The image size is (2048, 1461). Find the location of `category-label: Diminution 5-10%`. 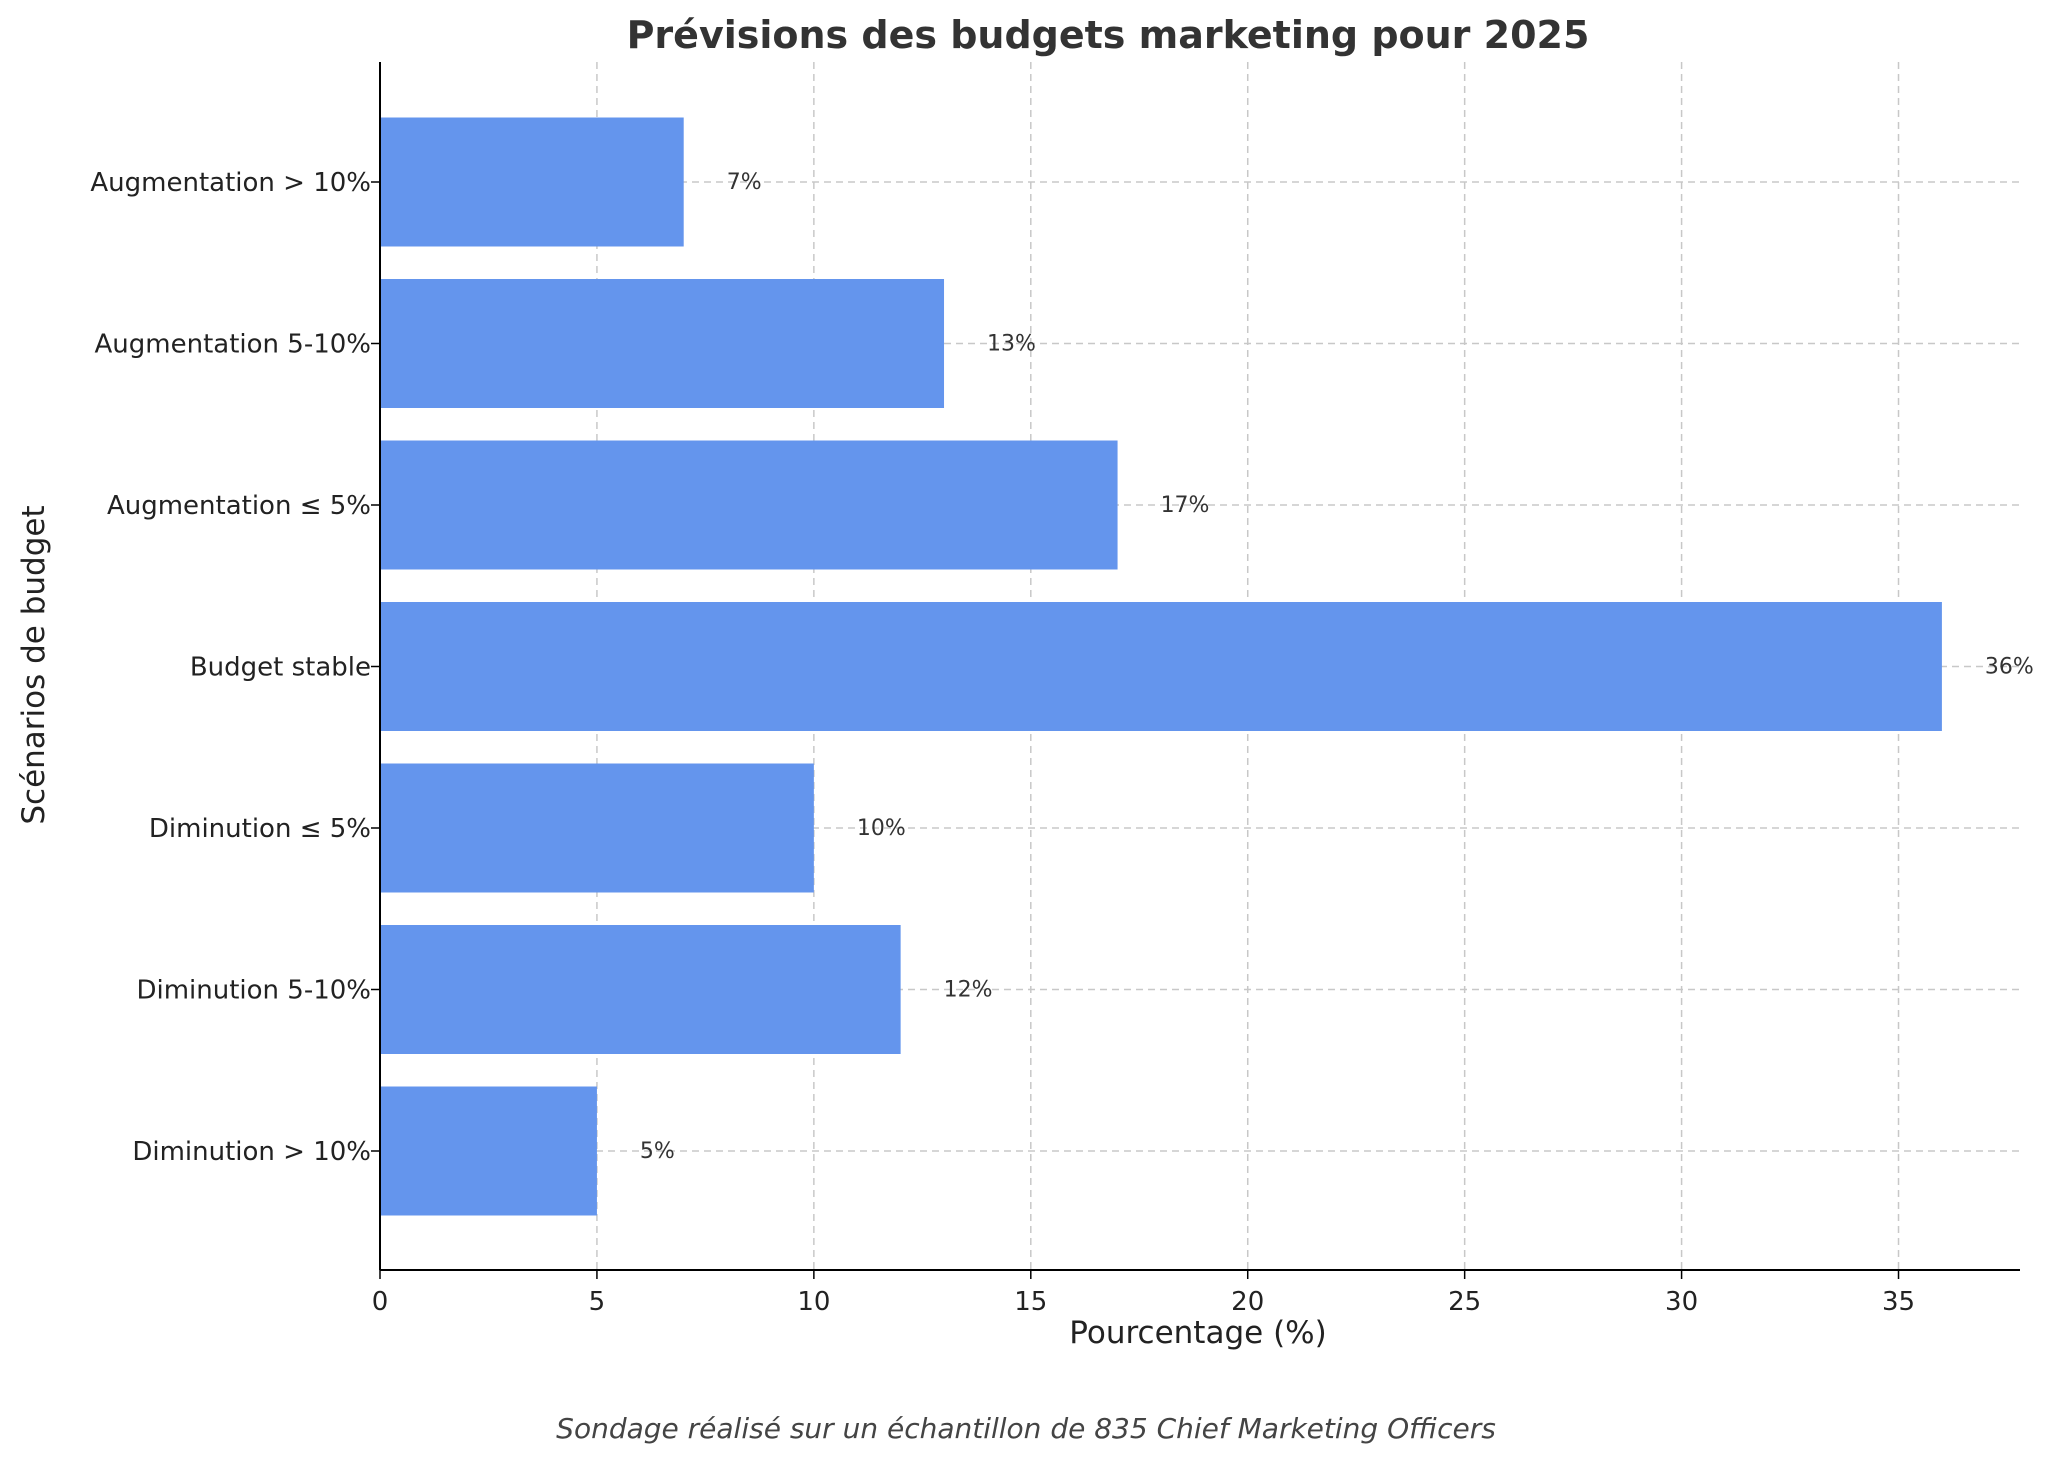

category-label: Diminution 5-10% is located at coordinates (253, 991).